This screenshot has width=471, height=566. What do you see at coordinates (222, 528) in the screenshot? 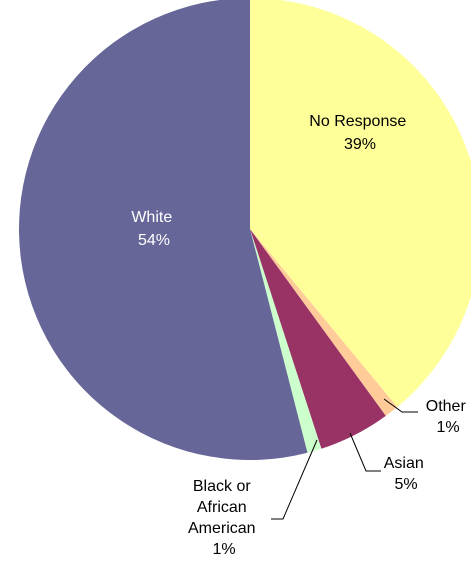
I see `data-label-black-or-african-american-name-line-3: American` at bounding box center [222, 528].